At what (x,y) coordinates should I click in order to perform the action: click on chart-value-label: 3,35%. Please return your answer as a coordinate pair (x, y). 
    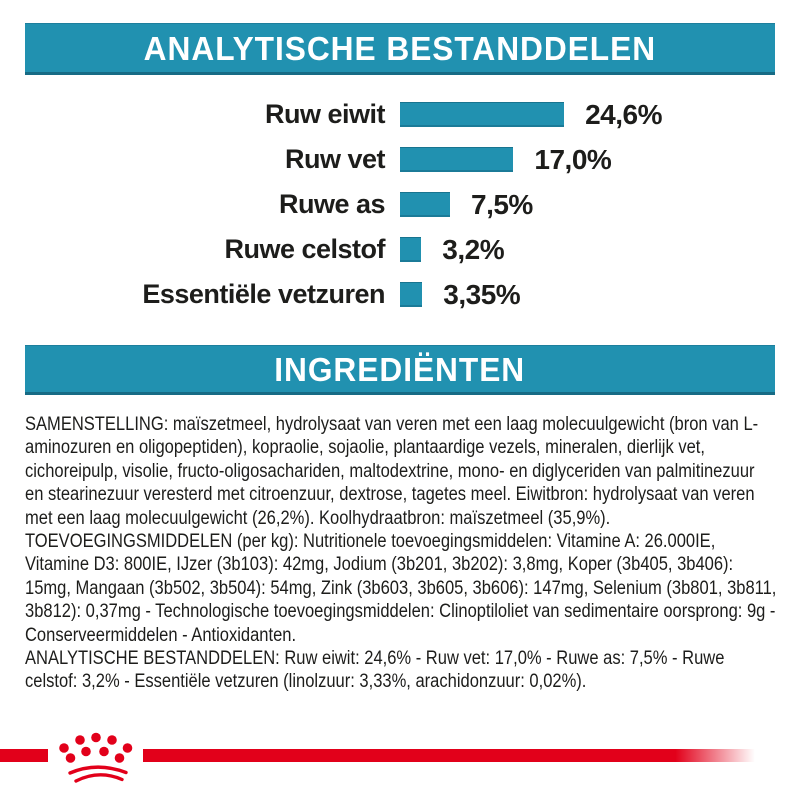
    Looking at the image, I should click on (482, 294).